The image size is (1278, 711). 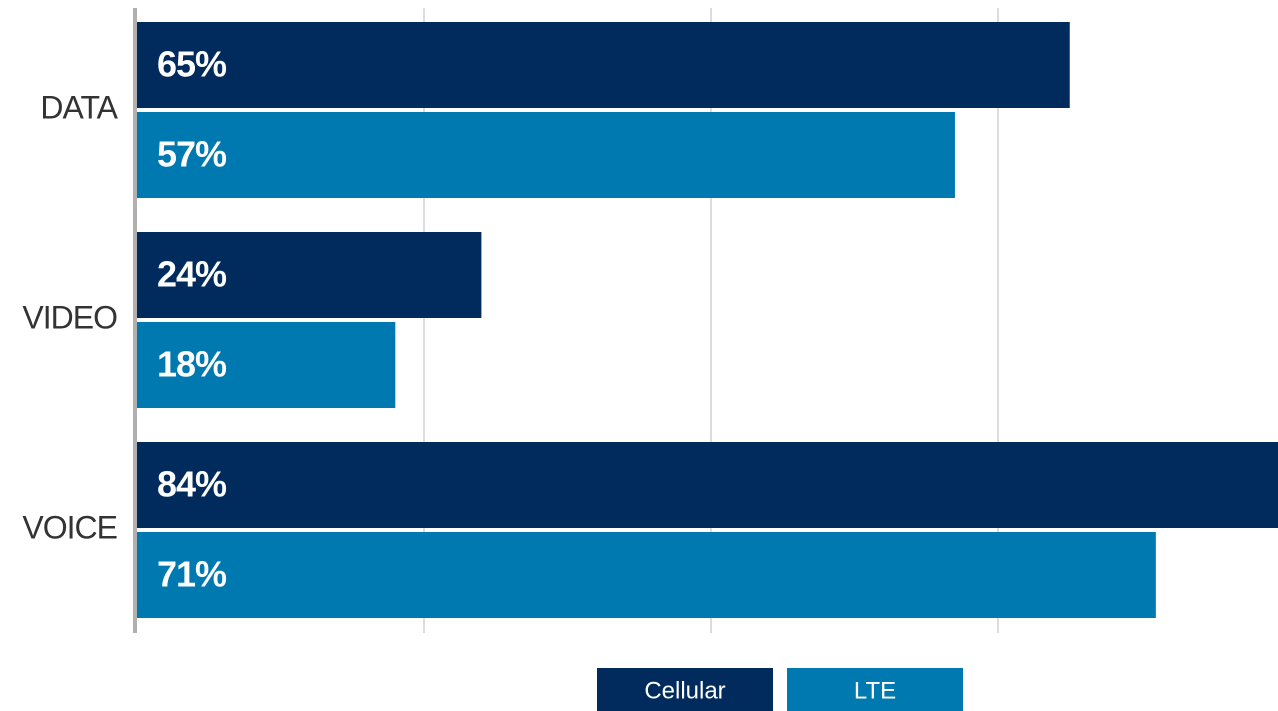 What do you see at coordinates (192, 484) in the screenshot?
I see `value-label: 84%` at bounding box center [192, 484].